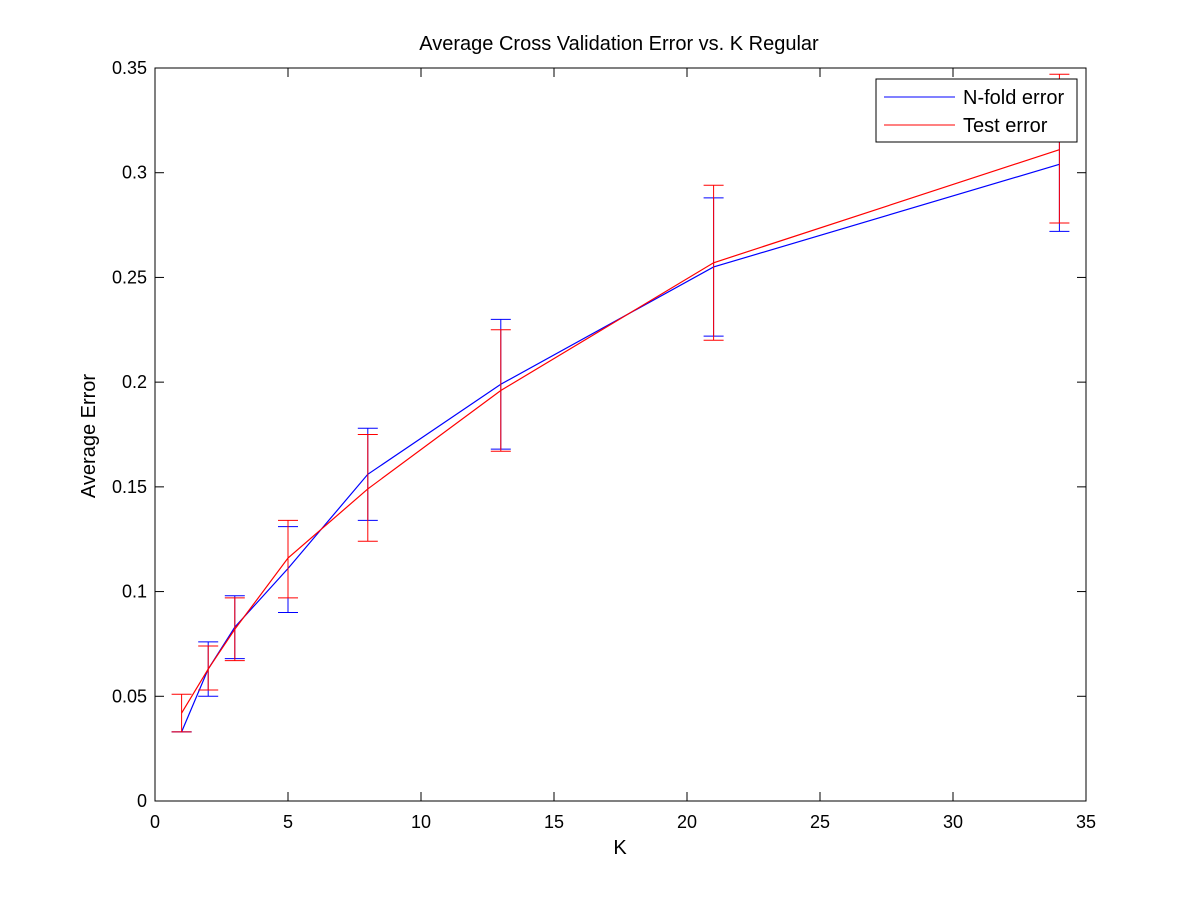 This screenshot has width=1200, height=900. I want to click on y-tick-label: 0, so click(142, 801).